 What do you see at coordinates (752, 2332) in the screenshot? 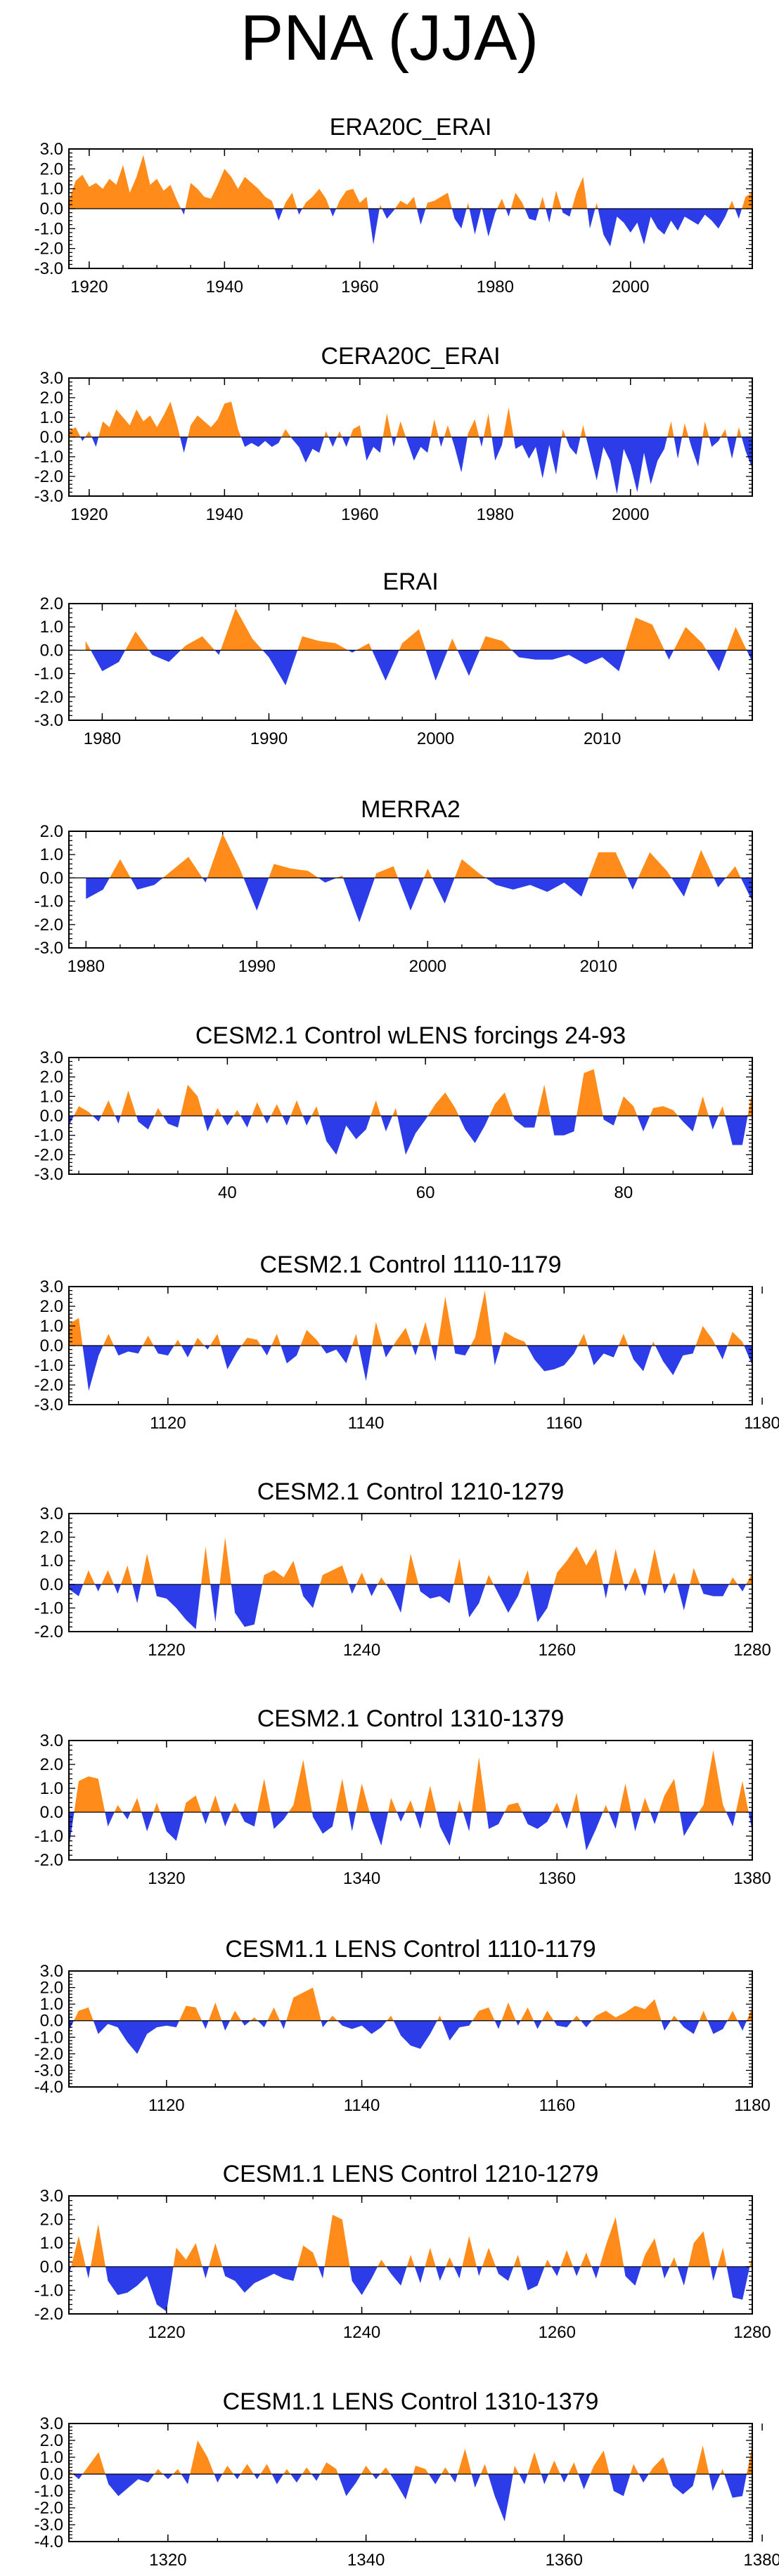
I see `x-tick-label: 1280` at bounding box center [752, 2332].